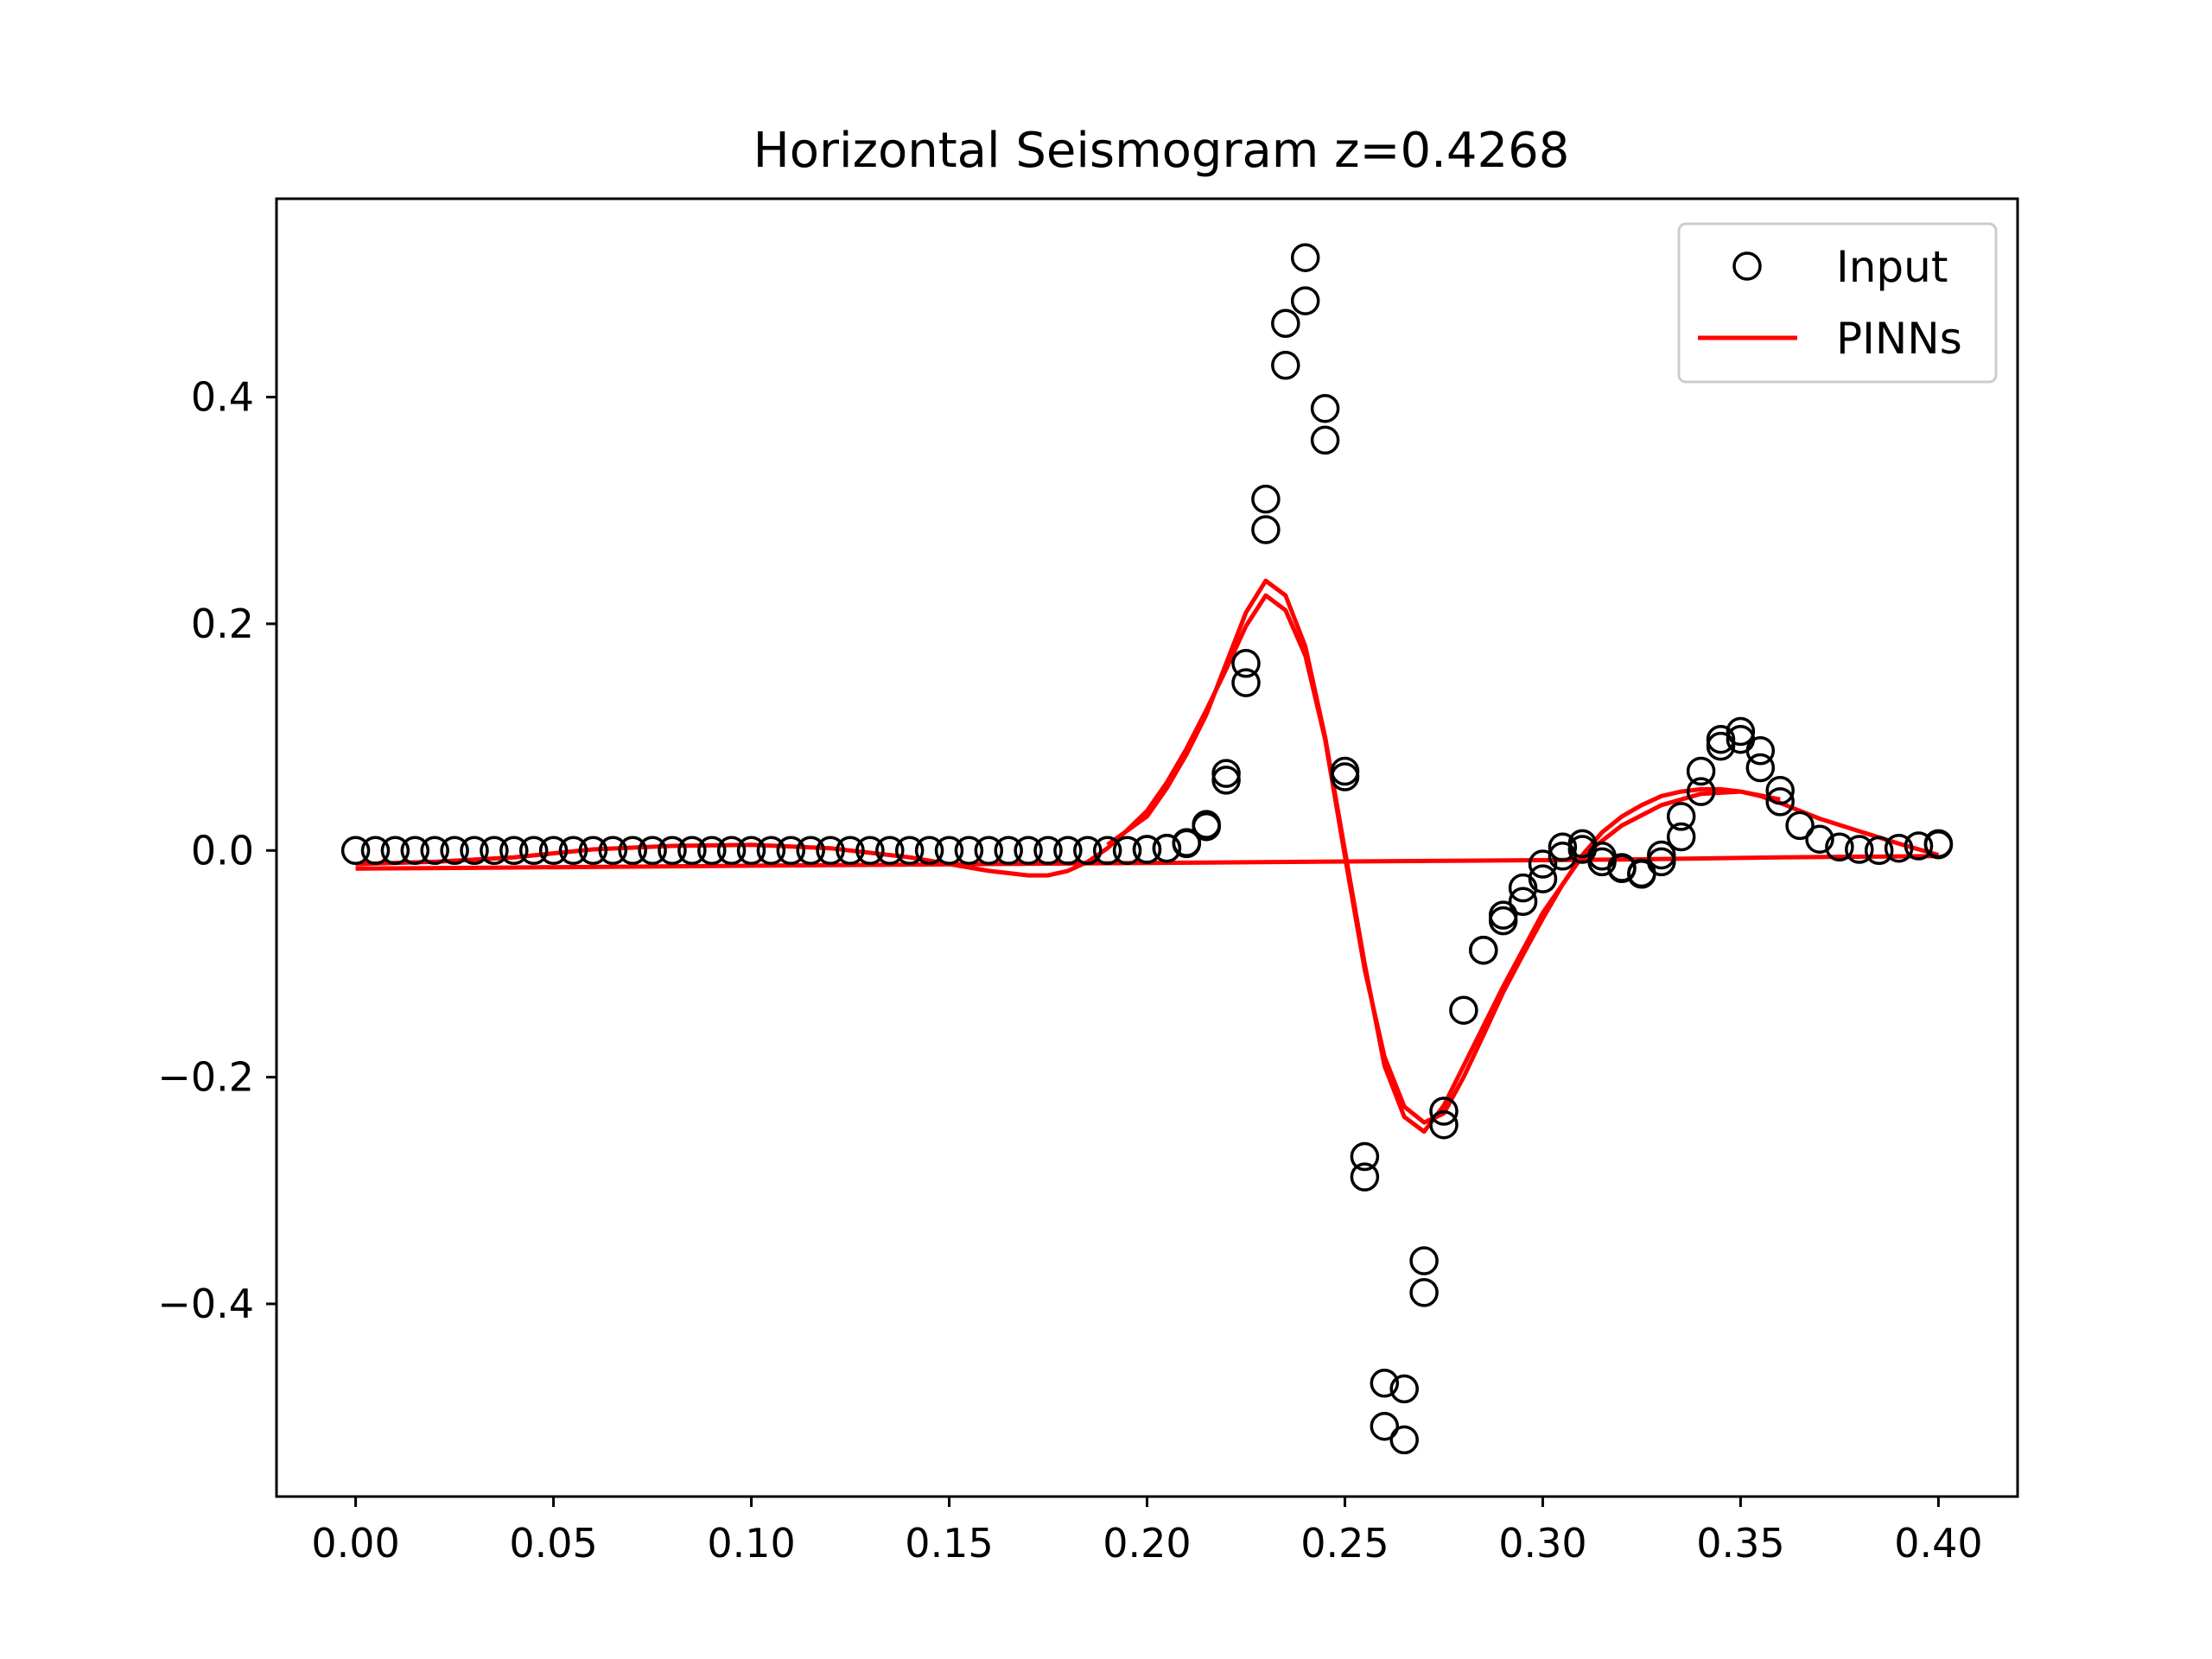  Describe the element at coordinates (222, 397) in the screenshot. I see `y-tick-label: 0.4` at that location.